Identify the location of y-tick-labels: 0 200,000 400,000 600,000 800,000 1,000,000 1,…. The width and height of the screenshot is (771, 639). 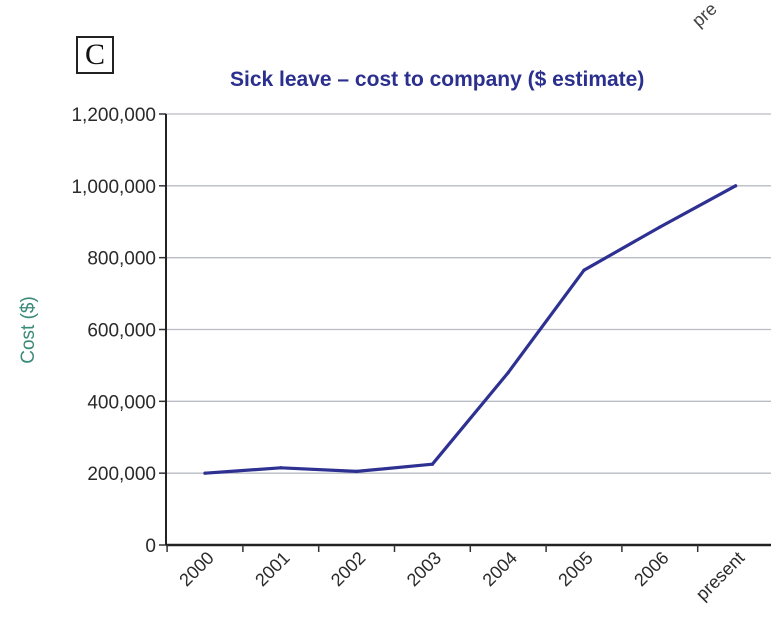
(113, 331).